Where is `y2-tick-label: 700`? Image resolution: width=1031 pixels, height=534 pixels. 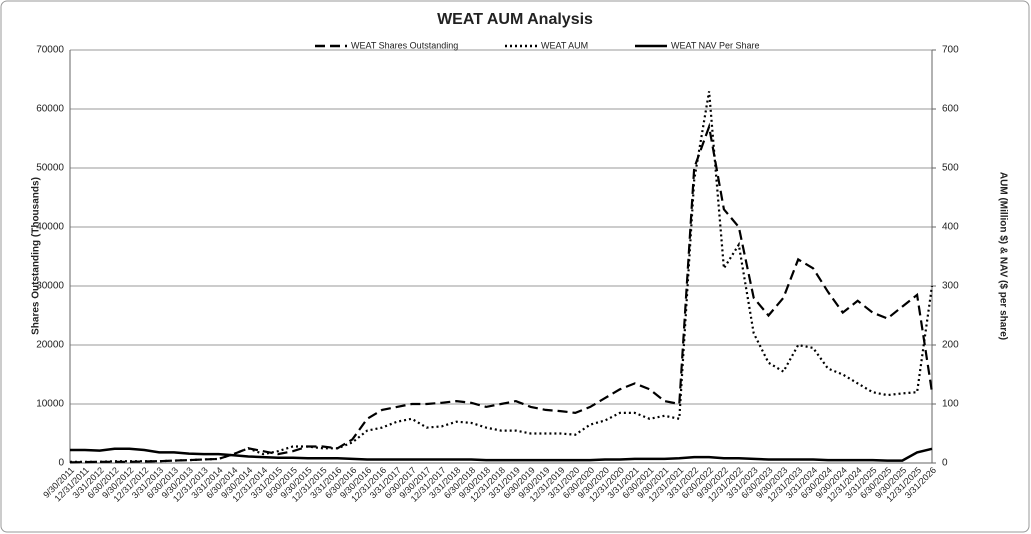
y2-tick-label: 700 is located at coordinates (950, 50).